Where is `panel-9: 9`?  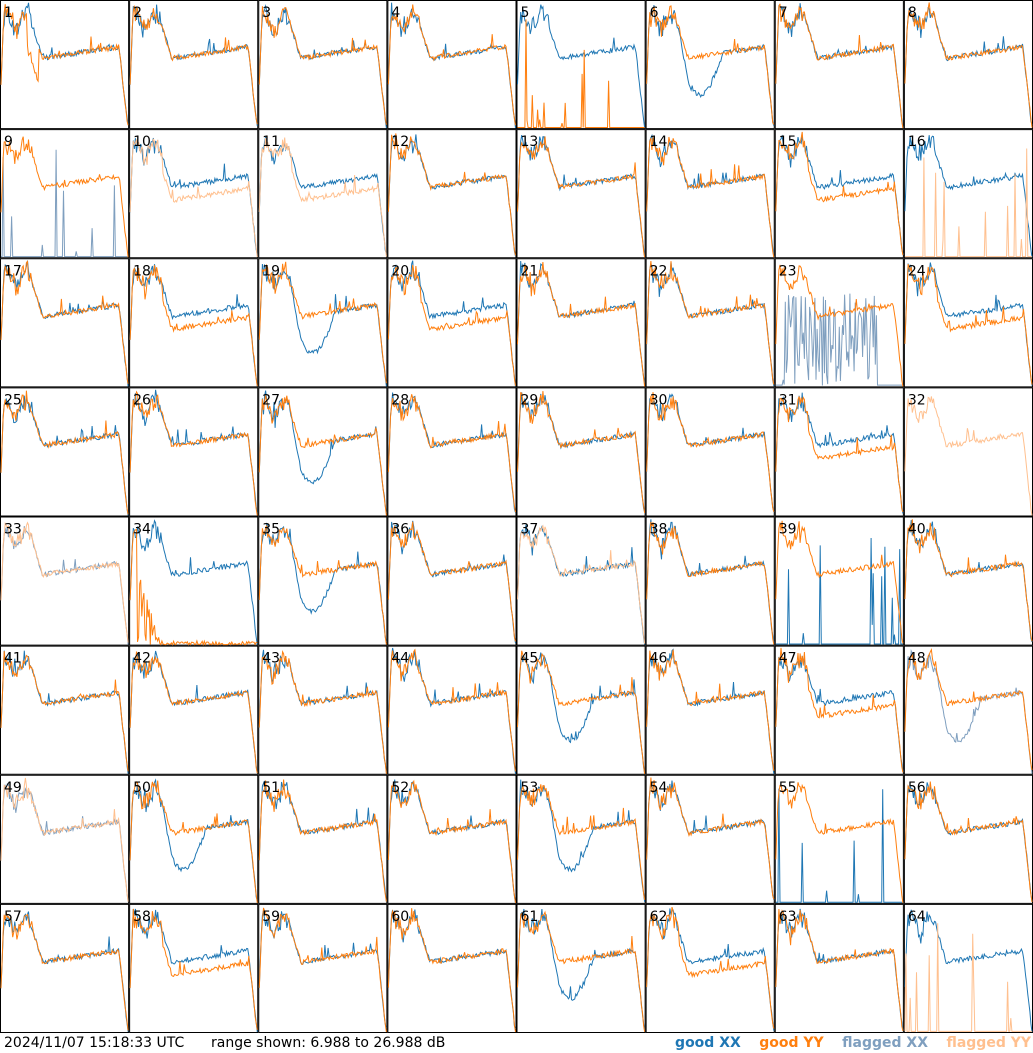
panel-9: 9 is located at coordinates (65, 194).